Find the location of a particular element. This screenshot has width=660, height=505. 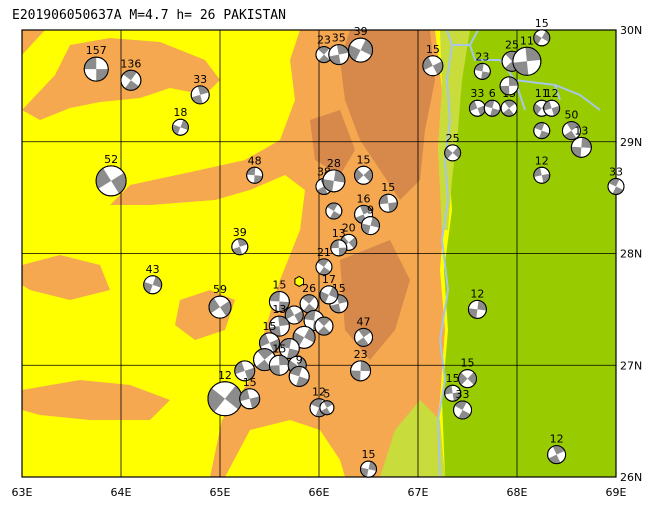

depth-label: 157 is located at coordinates (96, 50).